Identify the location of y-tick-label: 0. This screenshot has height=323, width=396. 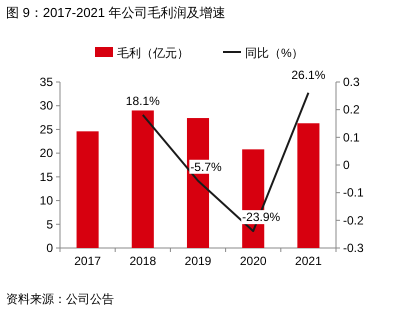
(50, 248).